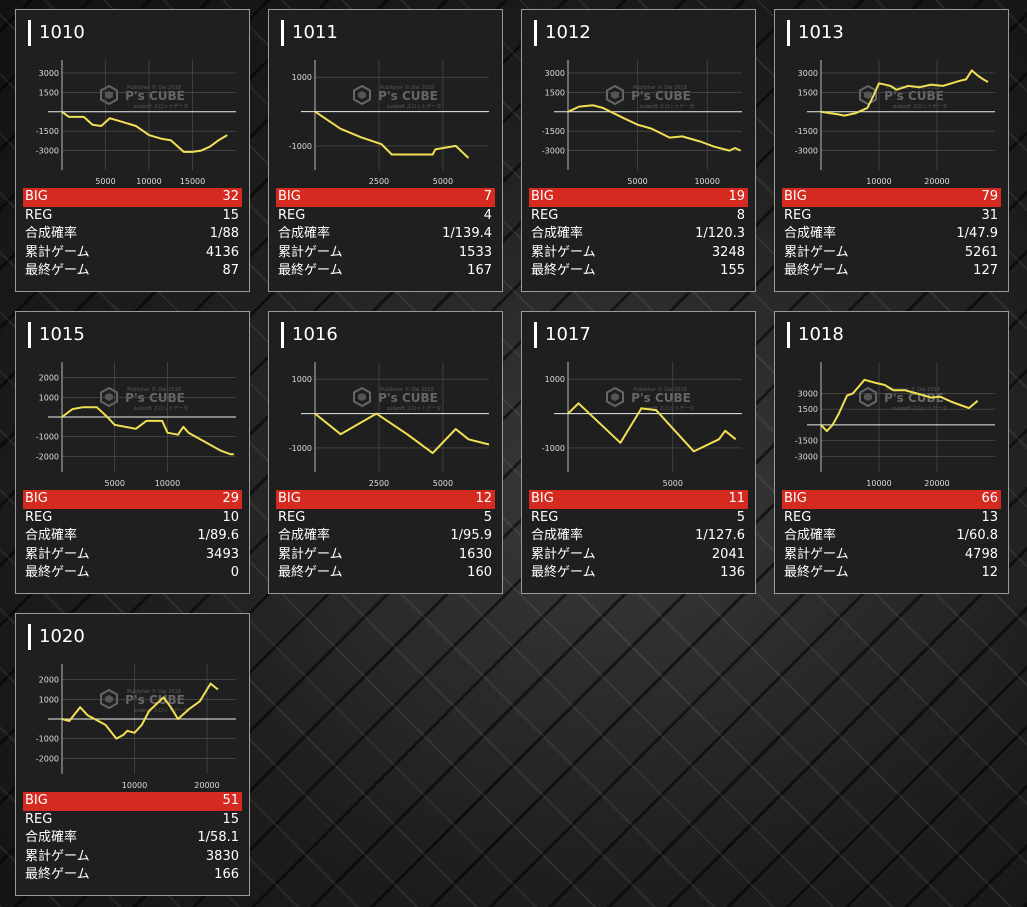  Describe the element at coordinates (487, 196) in the screenshot. I see `stat-value: 7` at that location.